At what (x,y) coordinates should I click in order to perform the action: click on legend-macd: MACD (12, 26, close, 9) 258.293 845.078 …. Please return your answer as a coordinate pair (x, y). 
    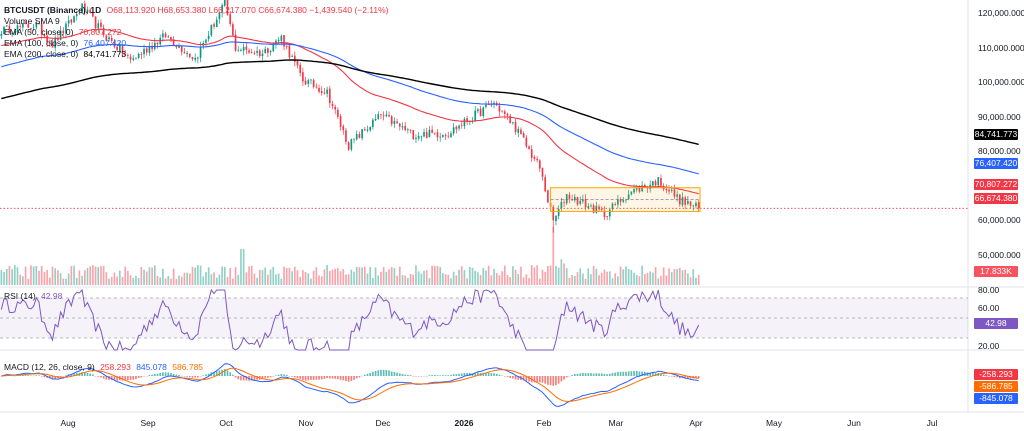
    Looking at the image, I should click on (105, 367).